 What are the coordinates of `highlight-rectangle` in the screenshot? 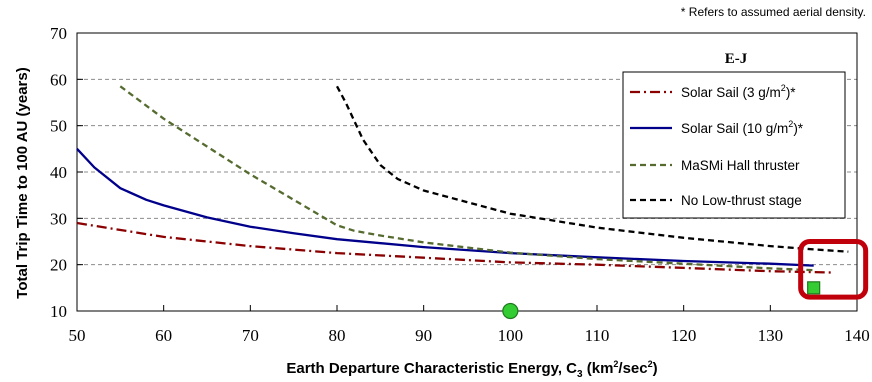 It's located at (833, 269).